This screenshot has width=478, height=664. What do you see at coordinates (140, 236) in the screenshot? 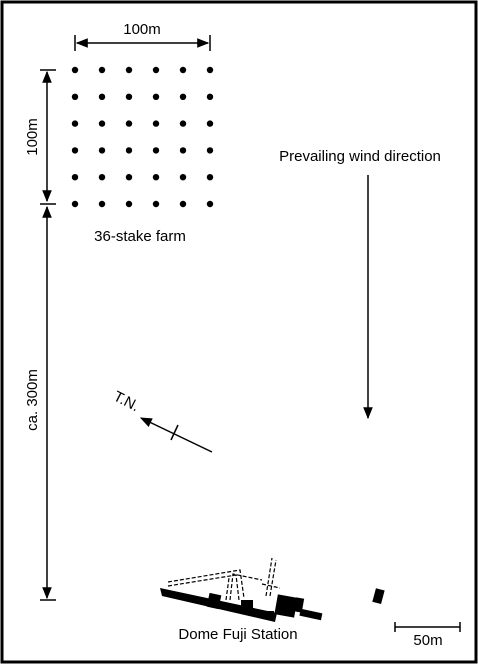
I see `label: 36-stake farm` at bounding box center [140, 236].